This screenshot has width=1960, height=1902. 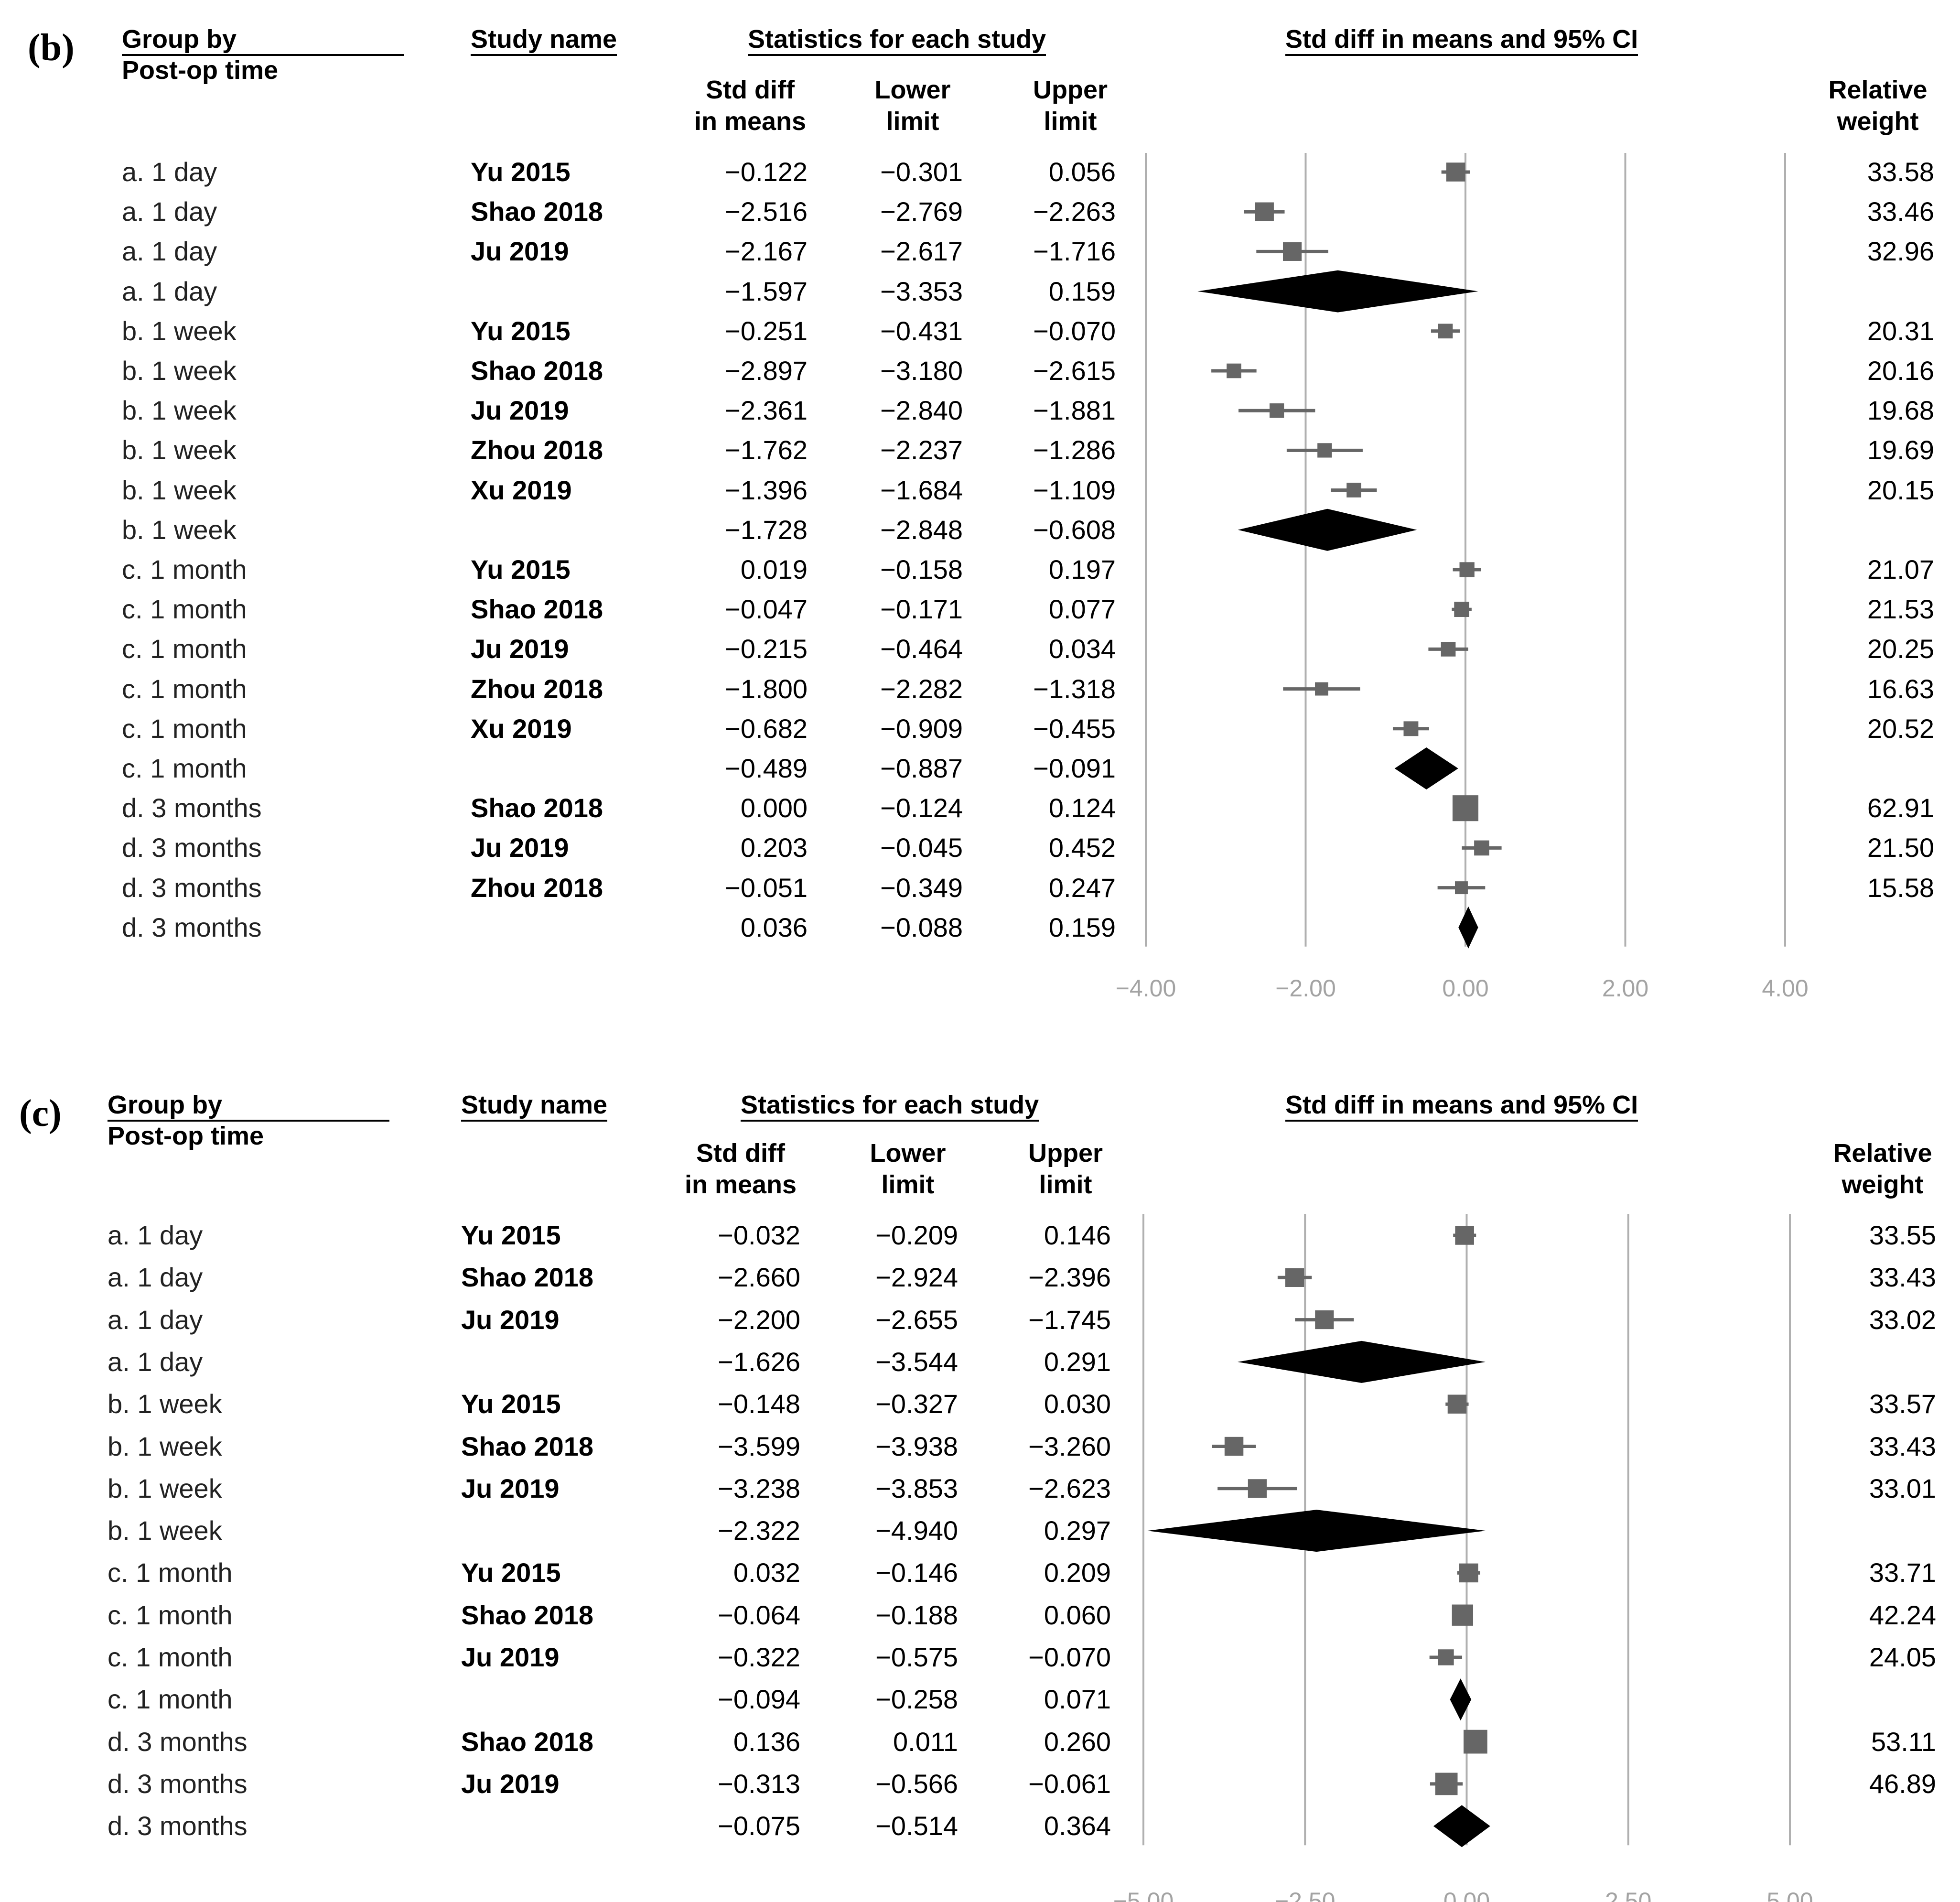 What do you see at coordinates (922, 808) in the screenshot?
I see `lower-limit-value: −0.124` at bounding box center [922, 808].